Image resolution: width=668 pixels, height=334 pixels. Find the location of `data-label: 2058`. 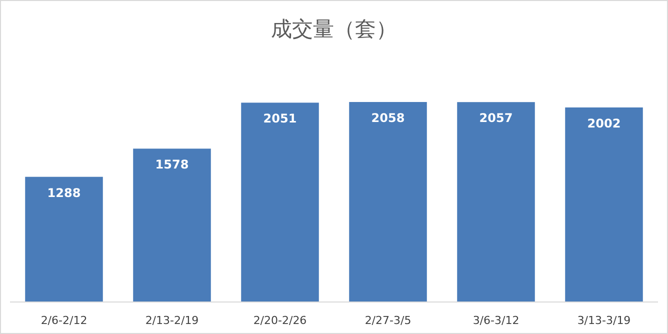

data-label: 2058 is located at coordinates (388, 118).